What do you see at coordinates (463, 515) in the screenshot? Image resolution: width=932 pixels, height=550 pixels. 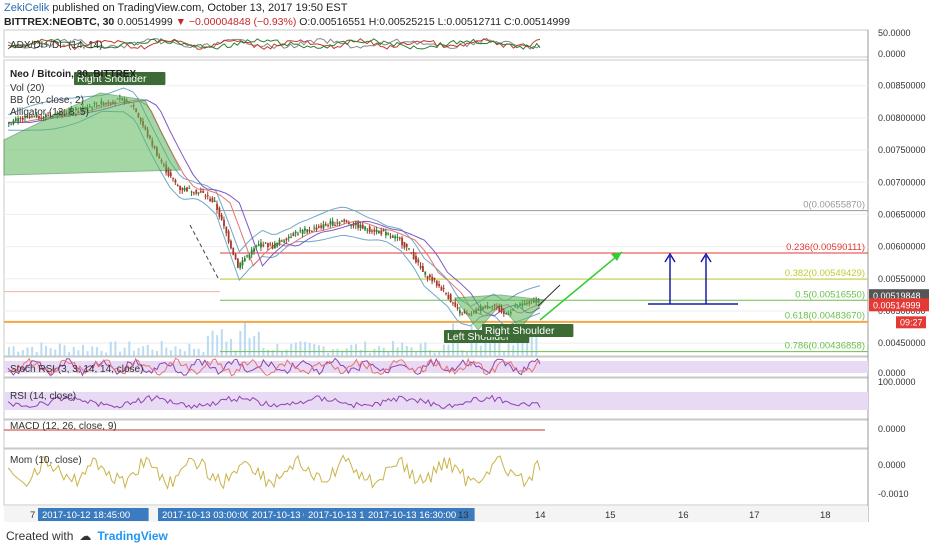 I see `x-tick-label: 13` at bounding box center [463, 515].